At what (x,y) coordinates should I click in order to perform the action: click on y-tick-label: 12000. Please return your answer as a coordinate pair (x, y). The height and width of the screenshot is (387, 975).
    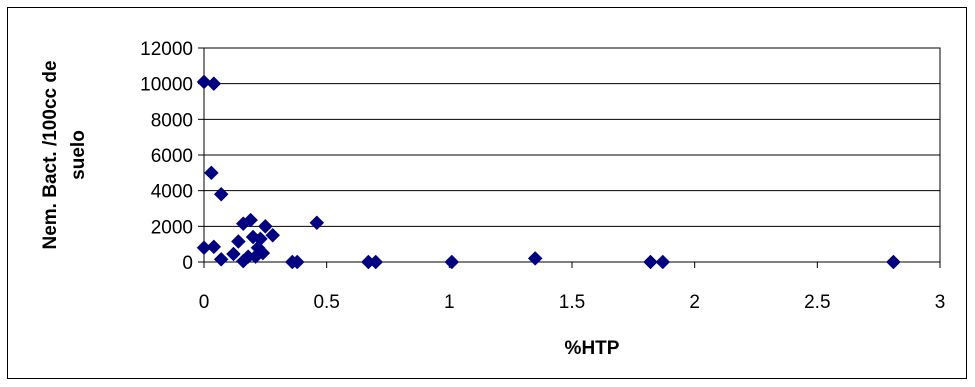
    Looking at the image, I should click on (166, 49).